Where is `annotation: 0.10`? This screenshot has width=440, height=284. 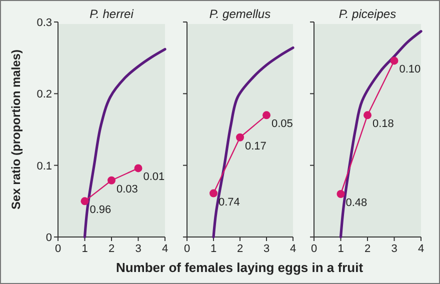 annotation: 0.10 is located at coordinates (410, 70).